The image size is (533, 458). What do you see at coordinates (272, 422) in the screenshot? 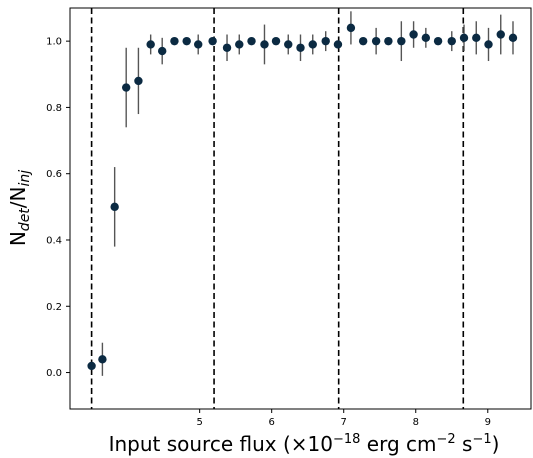
I see `x-tick-label-6: 6` at bounding box center [272, 422].